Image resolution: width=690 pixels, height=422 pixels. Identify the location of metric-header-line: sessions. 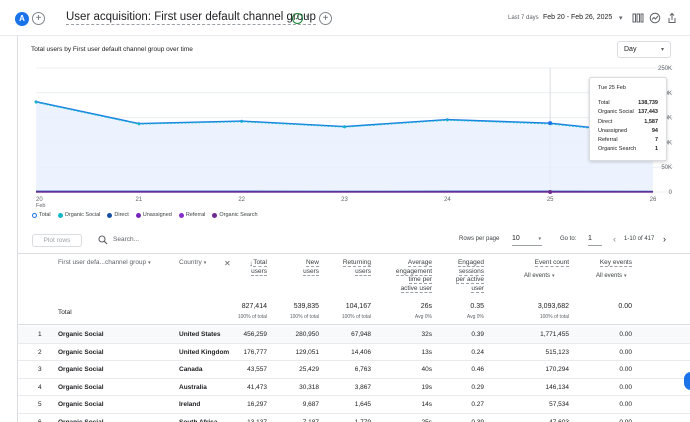
(471, 271).